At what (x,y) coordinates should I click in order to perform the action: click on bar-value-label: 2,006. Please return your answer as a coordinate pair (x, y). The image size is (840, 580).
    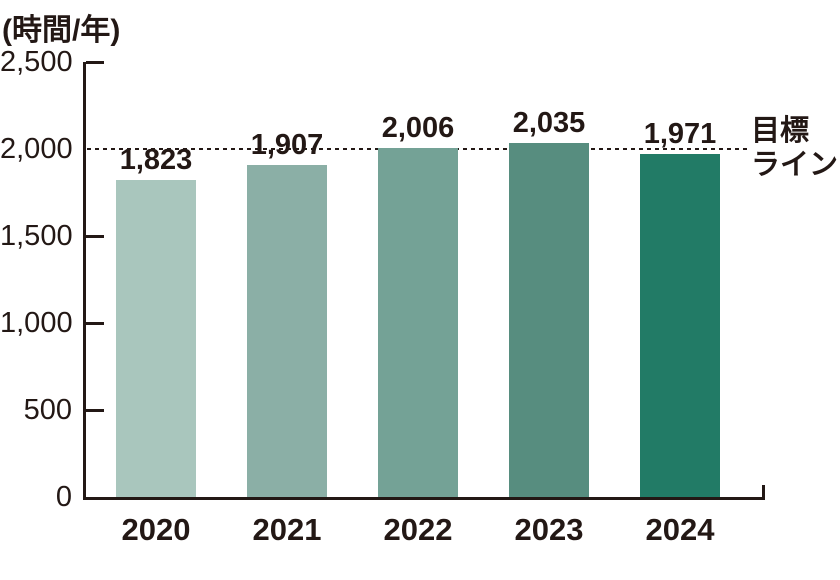
    Looking at the image, I should click on (418, 127).